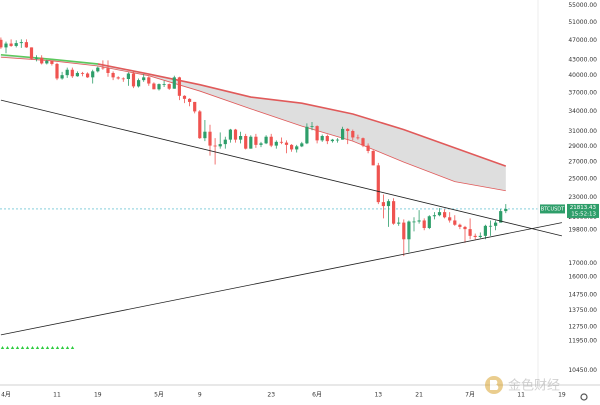 The height and width of the screenshot is (405, 600). I want to click on y-tick-label: 16000.00, so click(582, 277).